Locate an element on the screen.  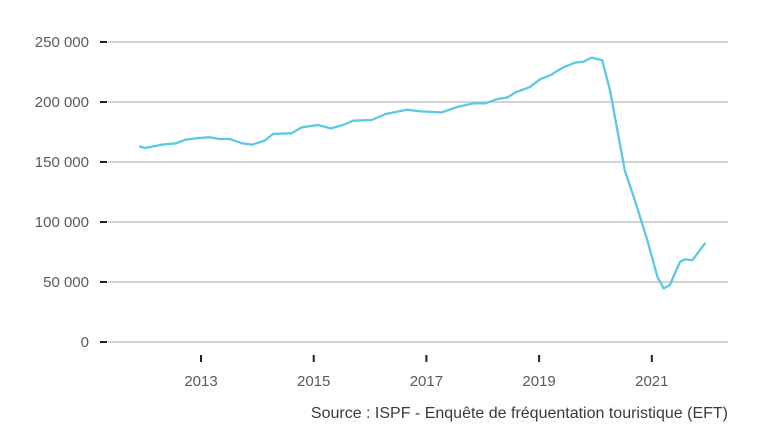
y-tick-label: 200 000 is located at coordinates (62, 102).